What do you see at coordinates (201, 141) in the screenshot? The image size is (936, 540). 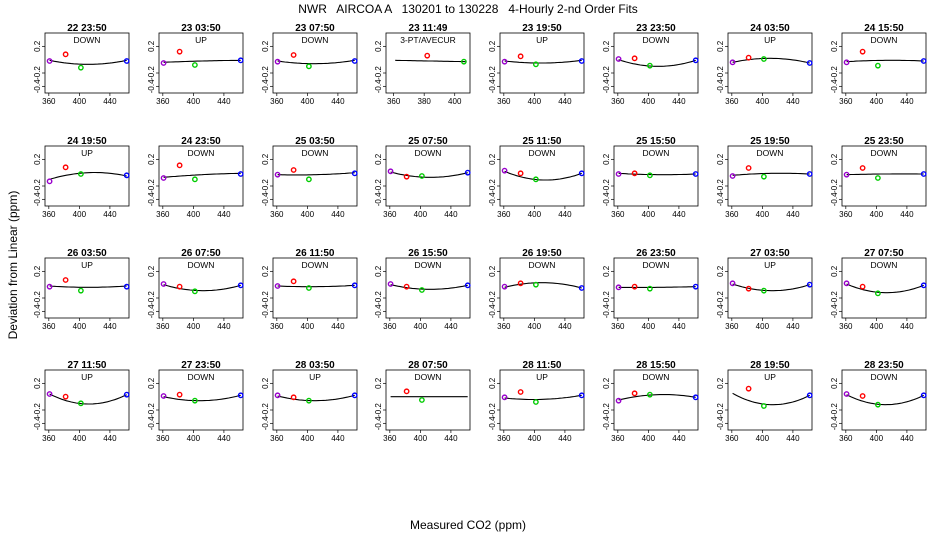 I see `panel-title: 24 23:50` at bounding box center [201, 141].